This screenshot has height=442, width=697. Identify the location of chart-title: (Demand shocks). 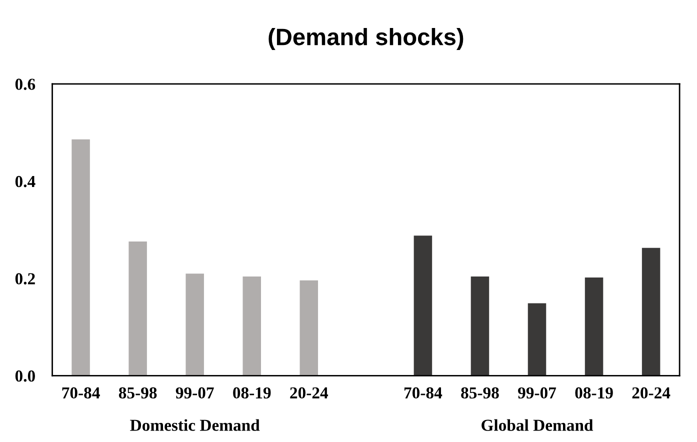
(366, 39).